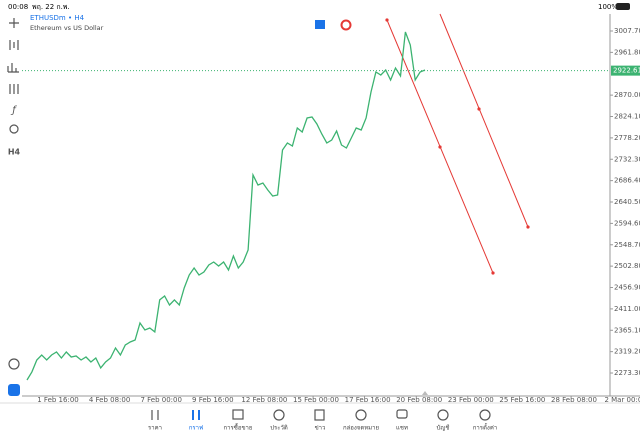 The image size is (640, 447). I want to click on y-tick-label: 2548.70, so click(627, 245).